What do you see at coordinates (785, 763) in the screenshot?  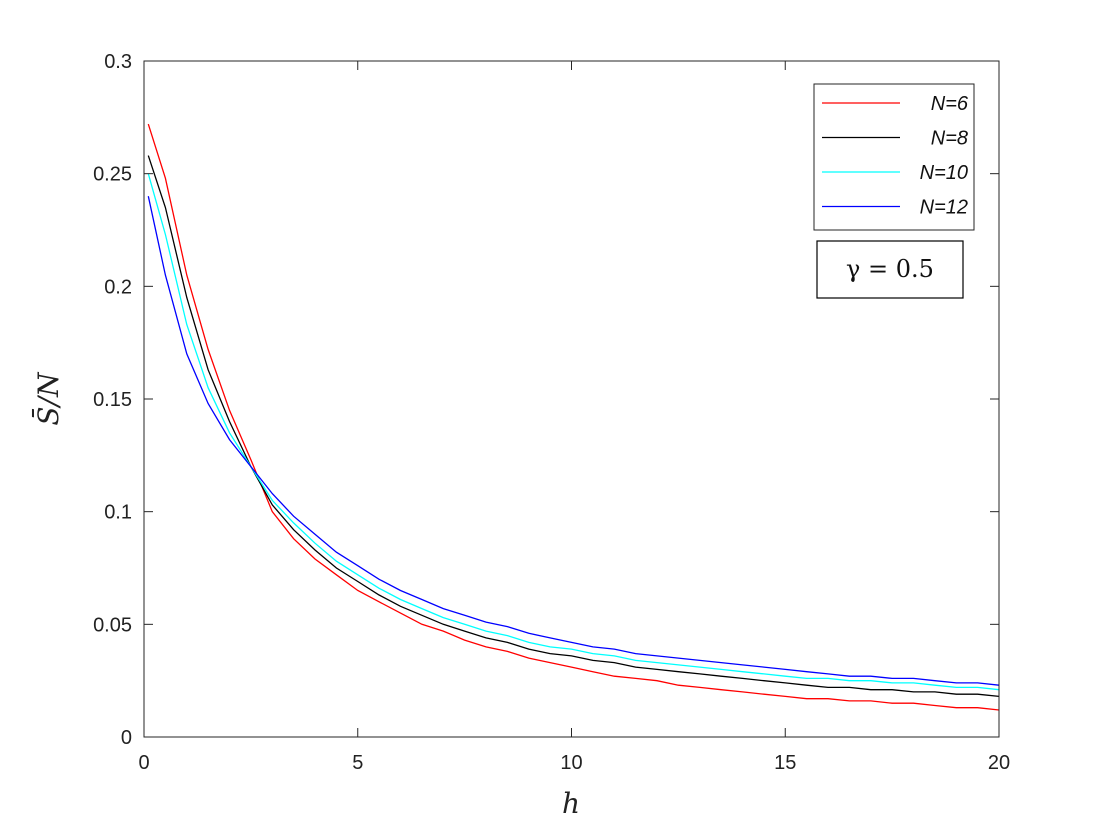 I see `x-tick-label: 15` at bounding box center [785, 763].